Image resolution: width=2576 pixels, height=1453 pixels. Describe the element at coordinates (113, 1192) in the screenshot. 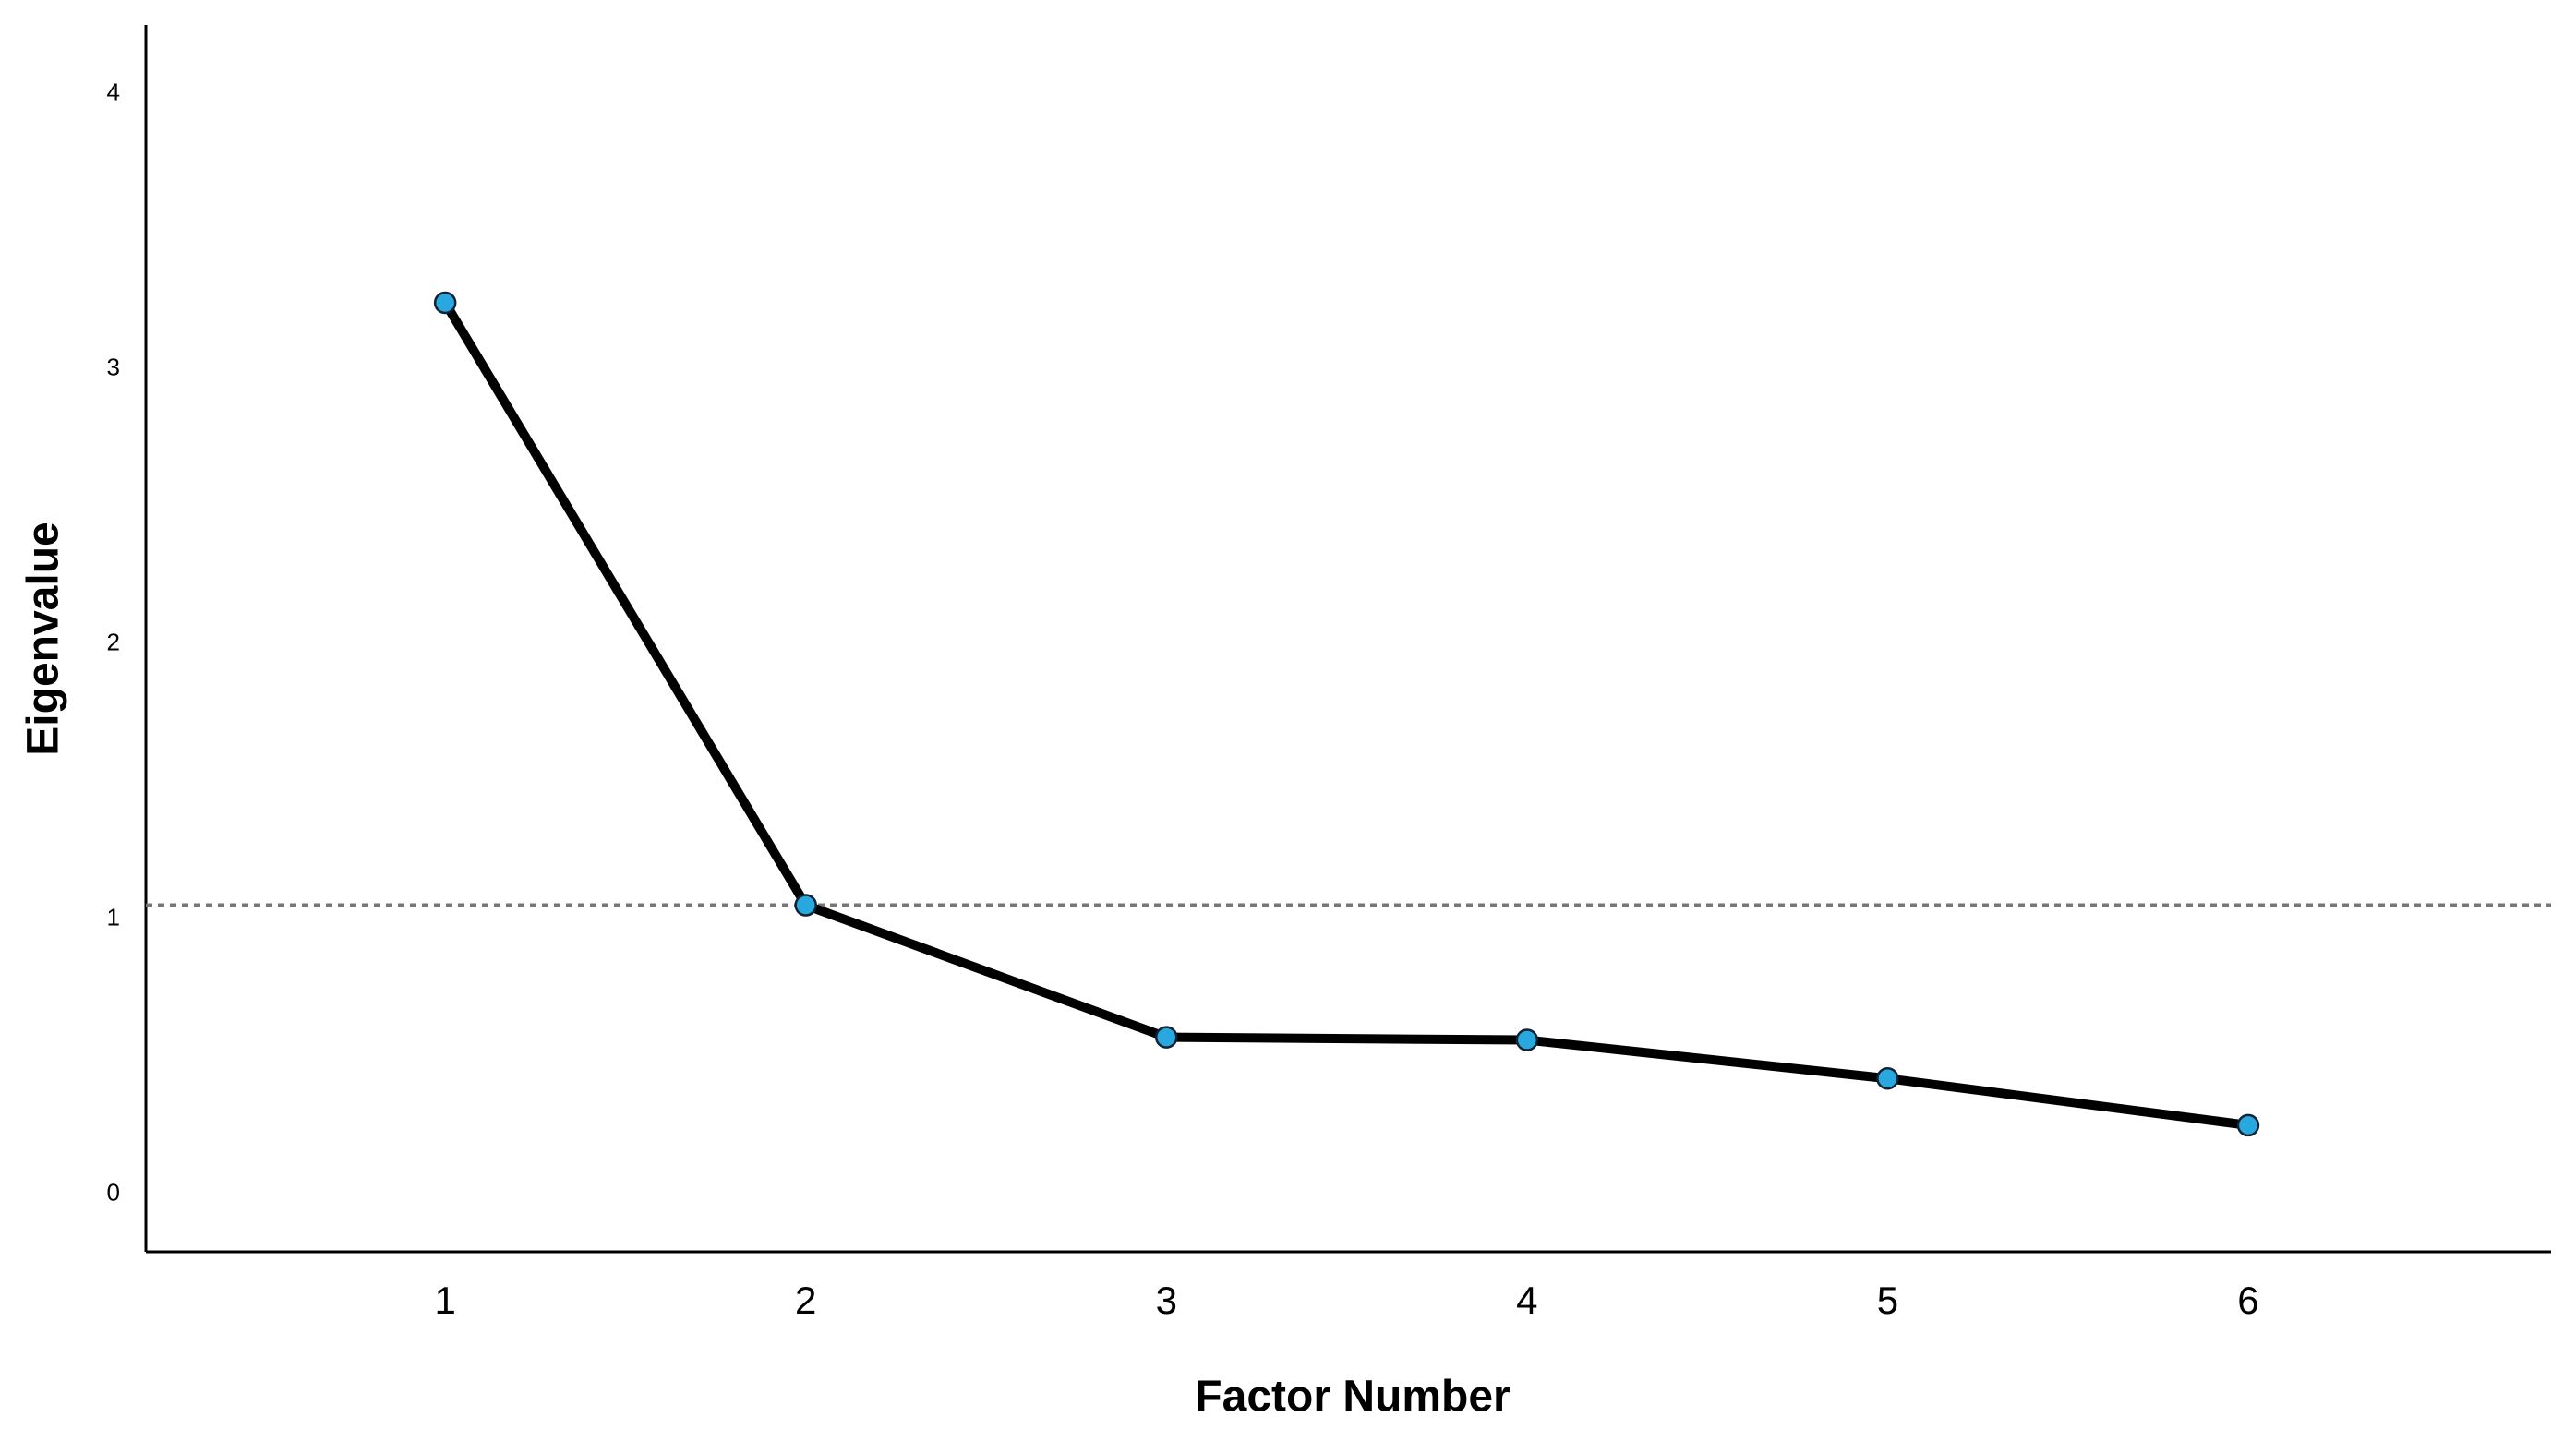

I see `y-tick-label: 0` at that location.